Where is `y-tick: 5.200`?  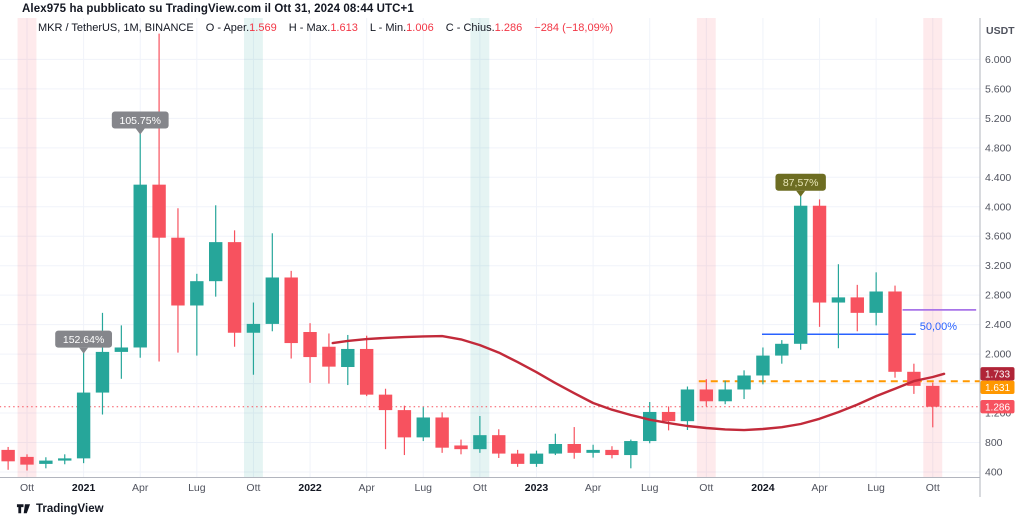 y-tick: 5.200 is located at coordinates (998, 119).